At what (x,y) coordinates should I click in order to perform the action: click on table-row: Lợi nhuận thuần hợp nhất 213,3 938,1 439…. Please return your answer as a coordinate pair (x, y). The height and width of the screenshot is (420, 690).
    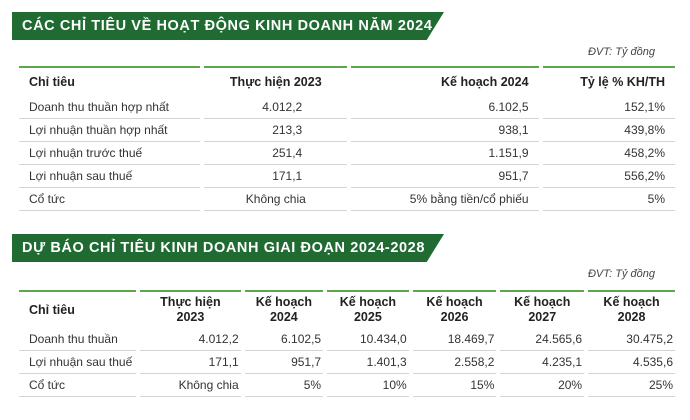
    Looking at the image, I should click on (347, 130).